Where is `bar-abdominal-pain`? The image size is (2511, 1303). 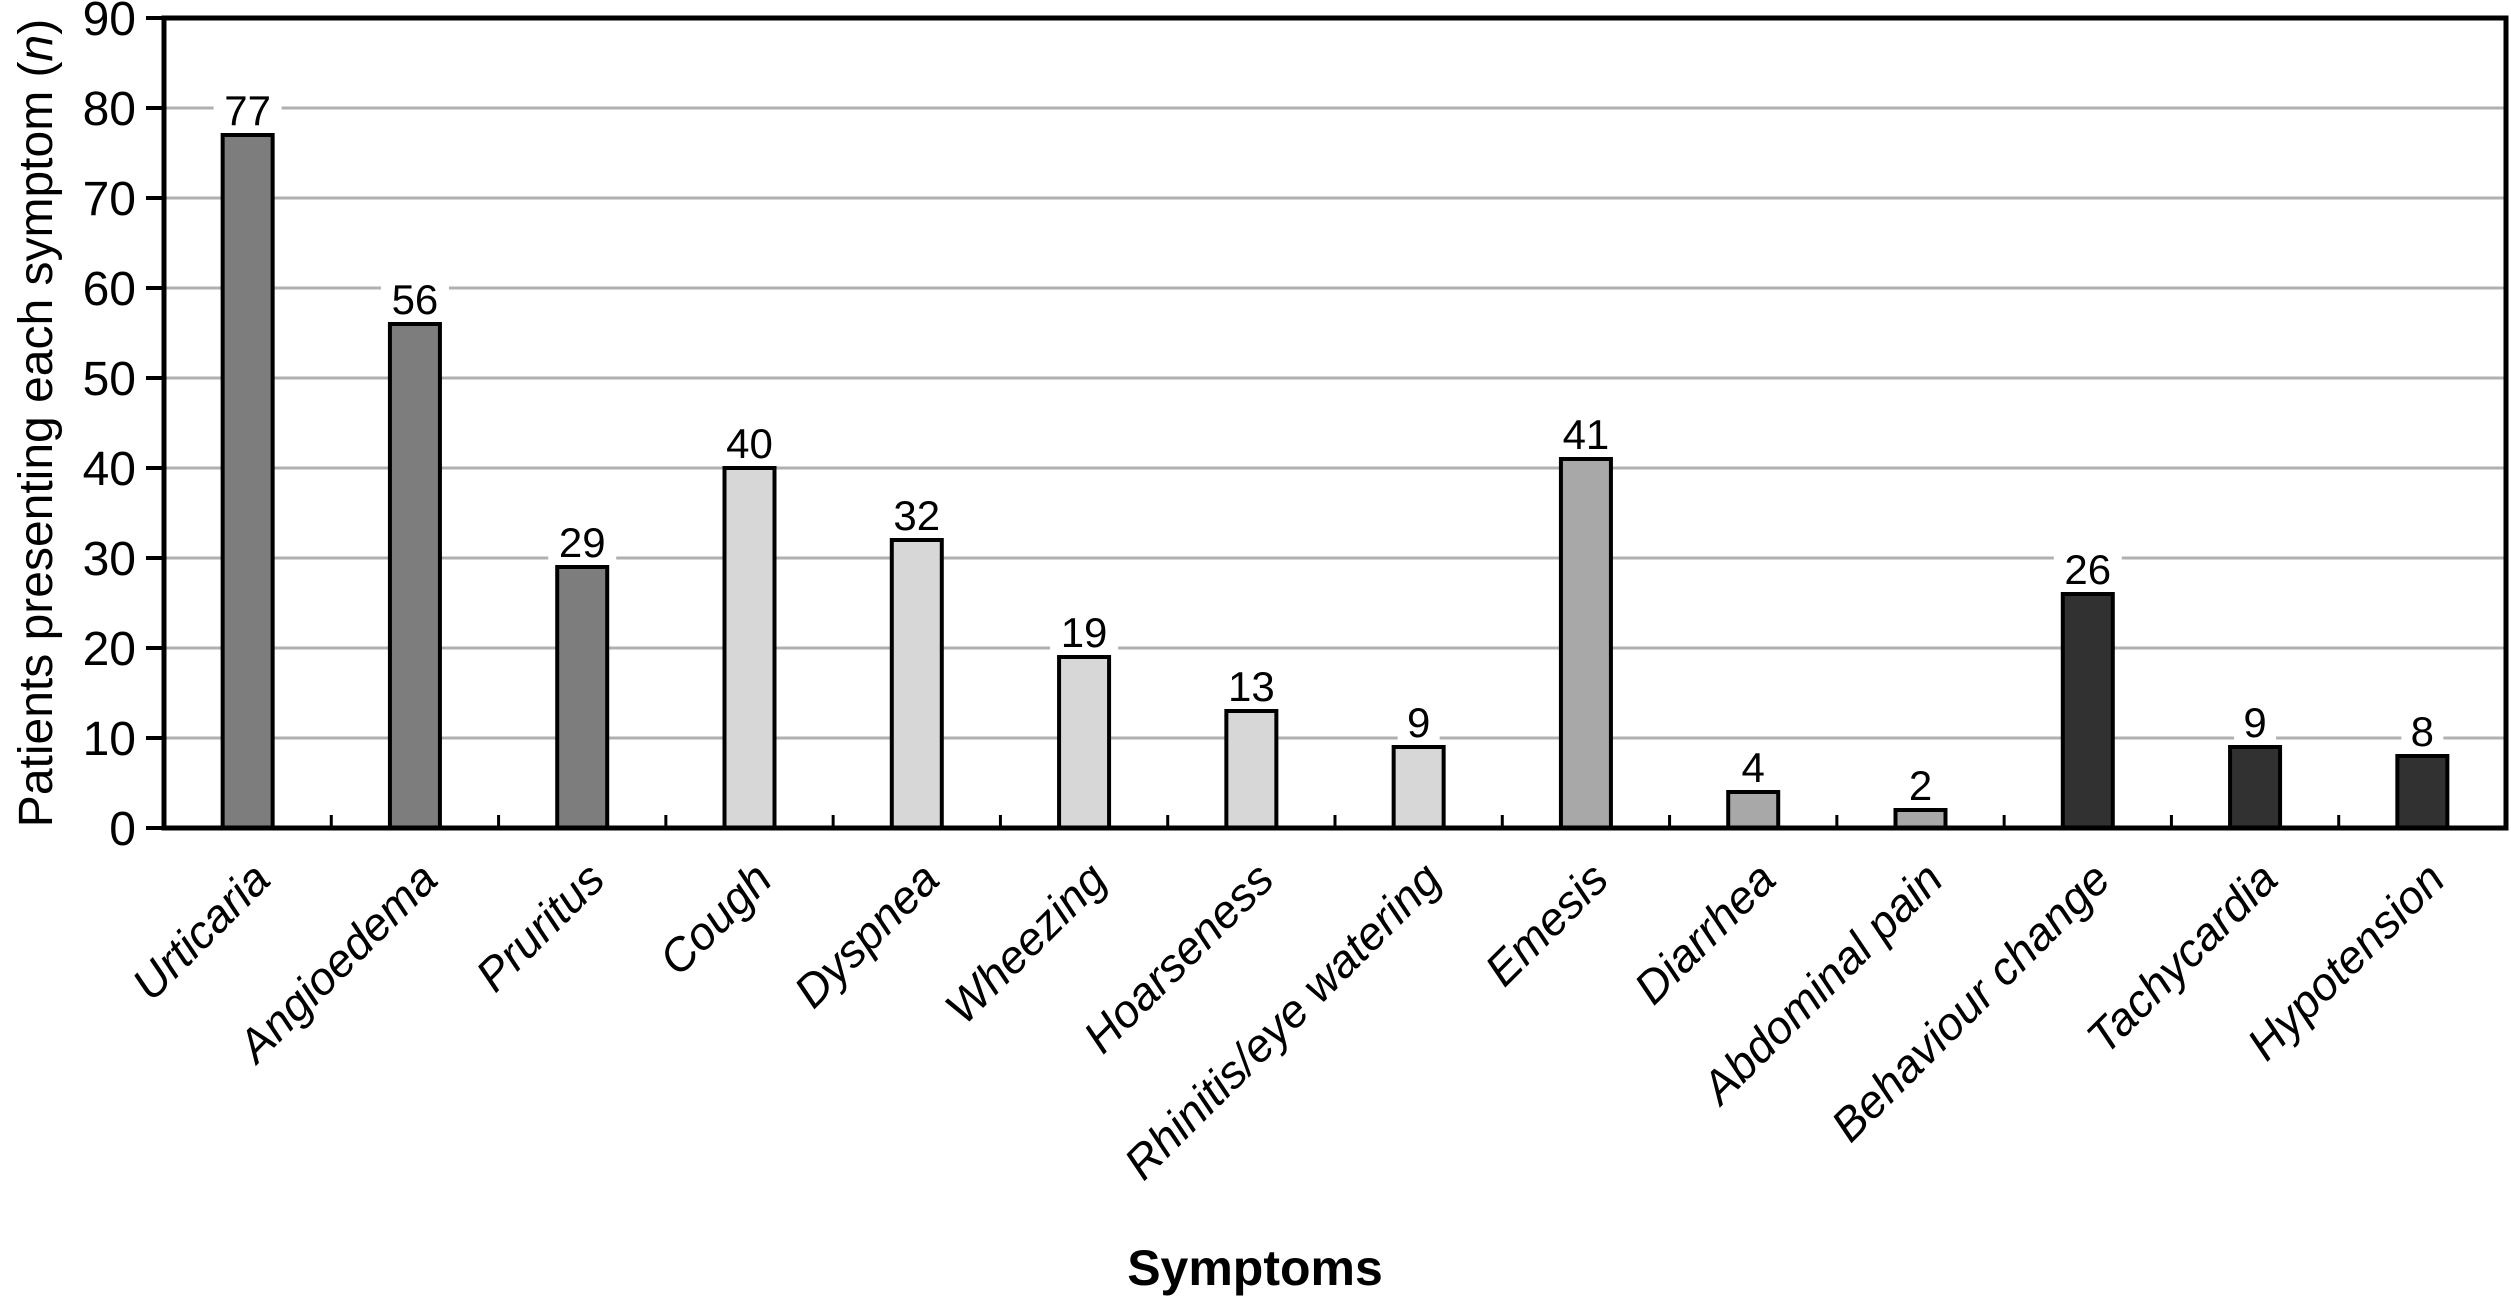
bar-abdominal-pain is located at coordinates (1920, 819).